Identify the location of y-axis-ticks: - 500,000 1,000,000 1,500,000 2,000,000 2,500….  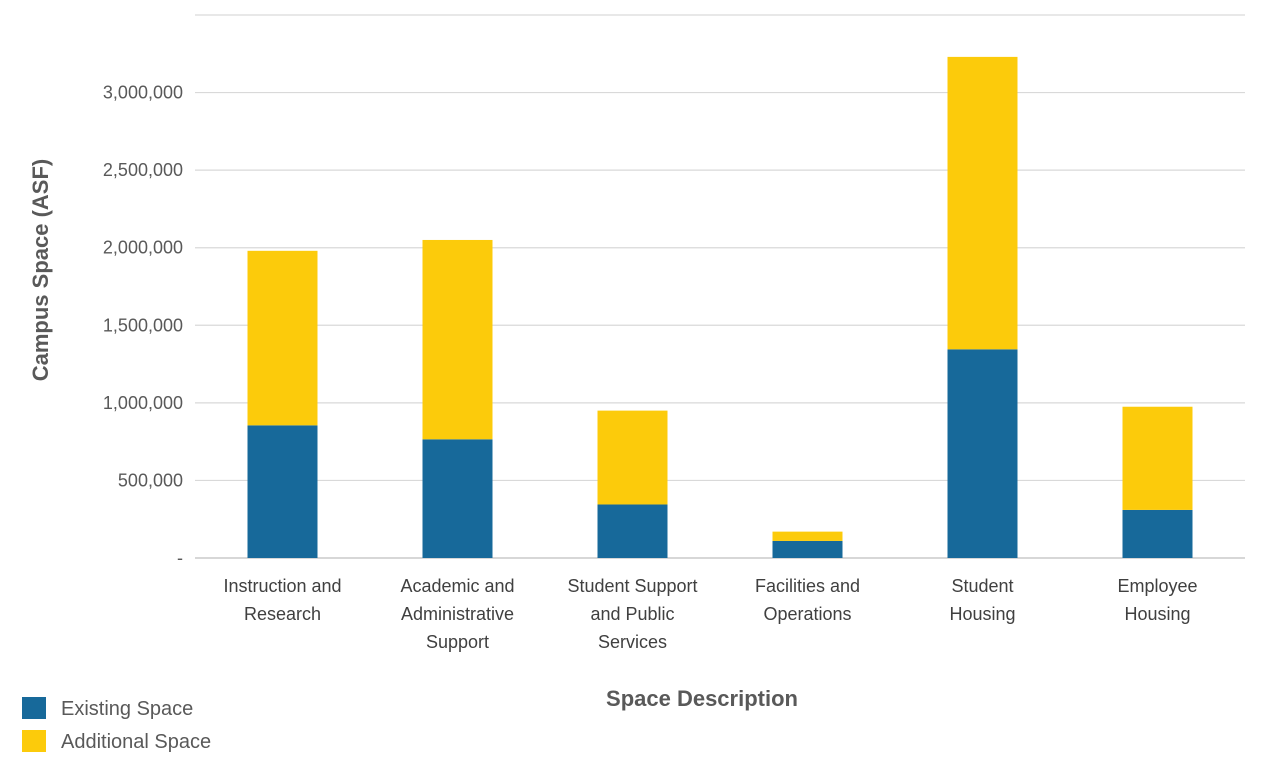
(143, 325).